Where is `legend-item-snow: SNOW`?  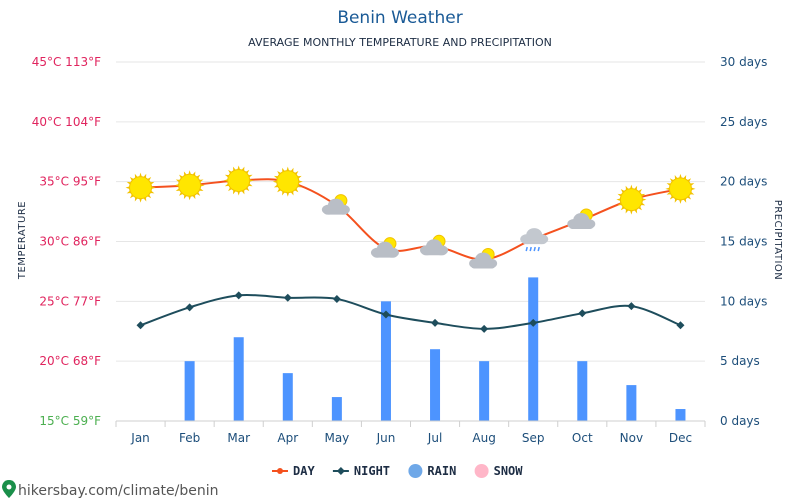 legend-item-snow: SNOW is located at coordinates (499, 471).